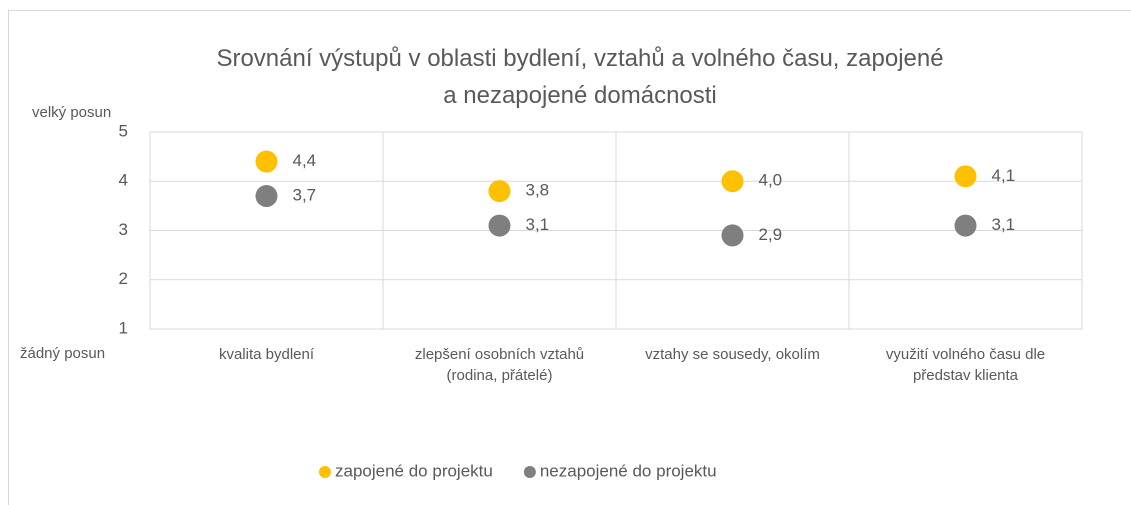 The image size is (1131, 505). What do you see at coordinates (732, 354) in the screenshot?
I see `x-tick-label: vztahy se sousedy, okolím` at bounding box center [732, 354].